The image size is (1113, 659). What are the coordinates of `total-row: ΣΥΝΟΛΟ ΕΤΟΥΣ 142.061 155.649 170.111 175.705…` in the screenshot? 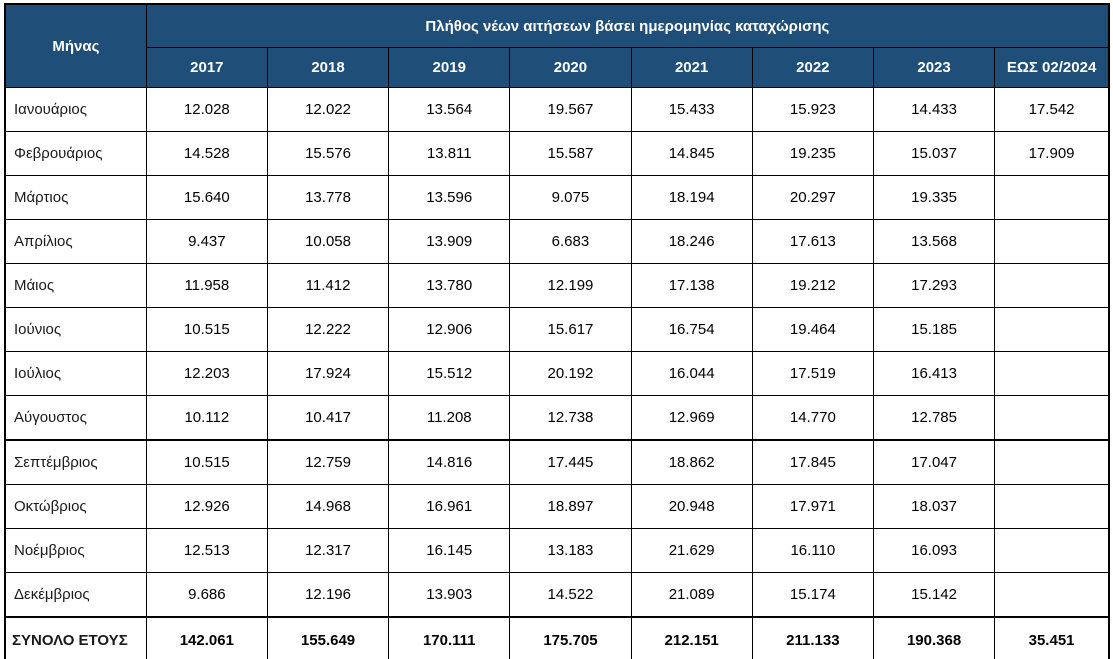 It's located at (557, 637).